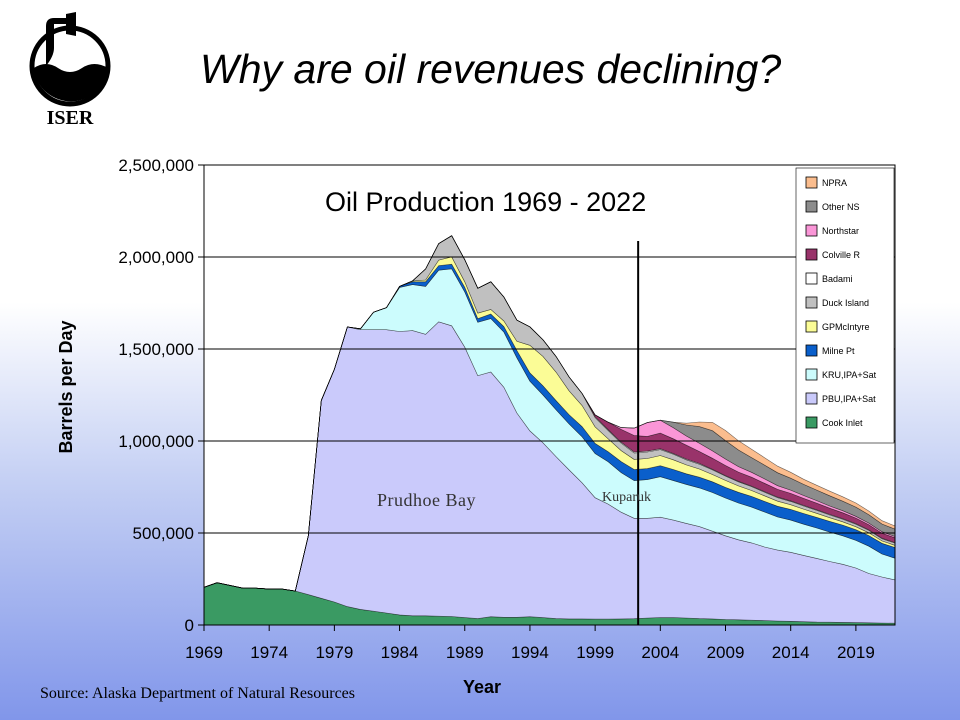  What do you see at coordinates (530, 652) in the screenshot?
I see `x-tick-label: 1994` at bounding box center [530, 652].